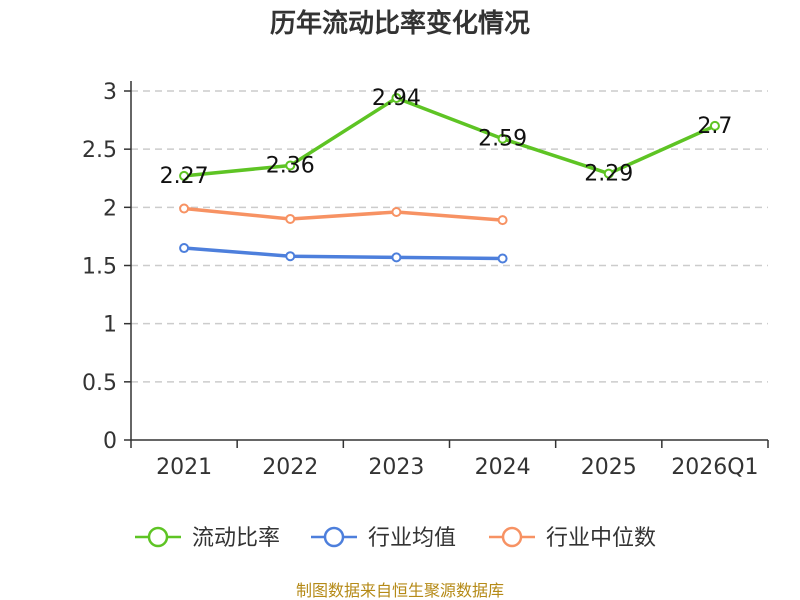 This screenshot has height=600, width=800. I want to click on data-label: 2.94, so click(396, 98).